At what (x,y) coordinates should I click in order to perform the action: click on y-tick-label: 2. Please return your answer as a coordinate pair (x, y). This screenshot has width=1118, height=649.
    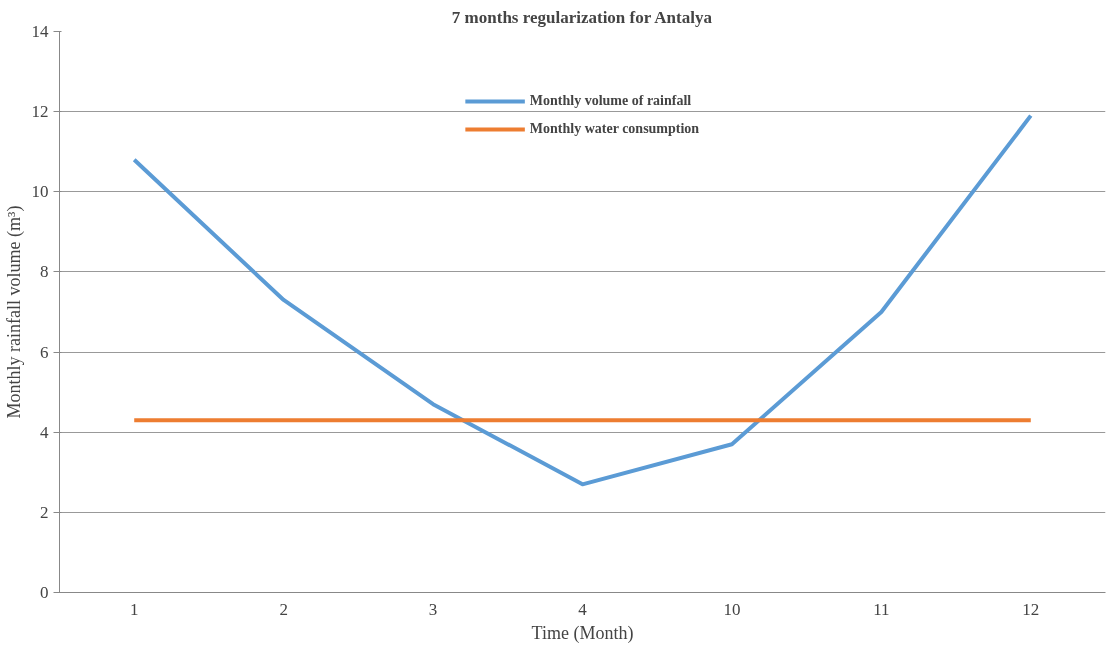
    Looking at the image, I should click on (44, 512).